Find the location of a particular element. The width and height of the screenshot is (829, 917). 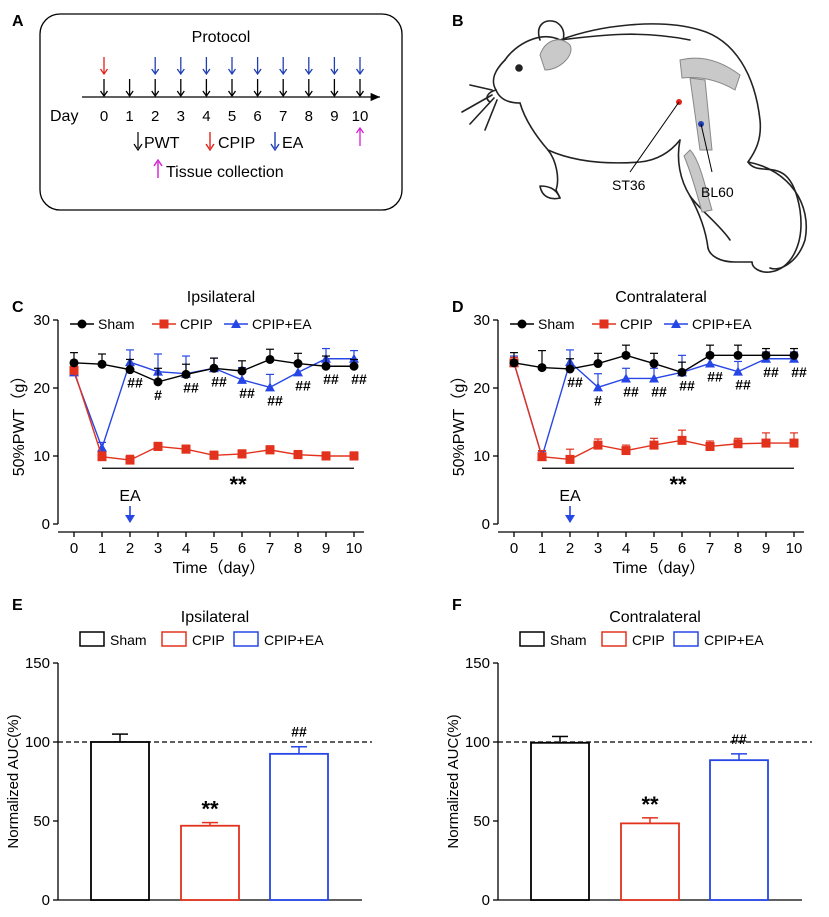

cpip-arrow-day-0-head is located at coordinates (104, 72).